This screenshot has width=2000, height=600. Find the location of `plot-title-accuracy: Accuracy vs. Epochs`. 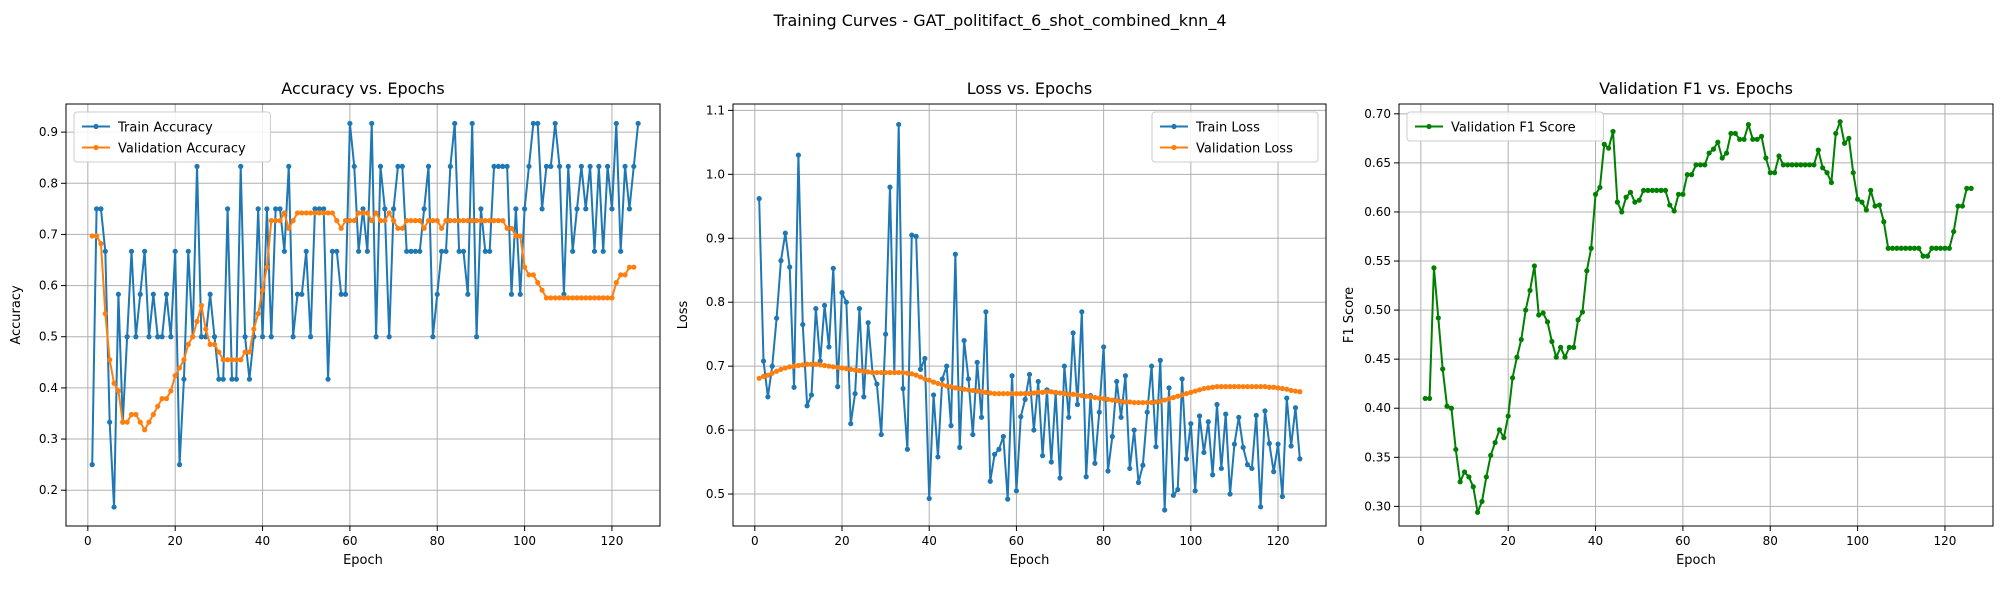

plot-title-accuracy: Accuracy vs. Epochs is located at coordinates (362, 88).